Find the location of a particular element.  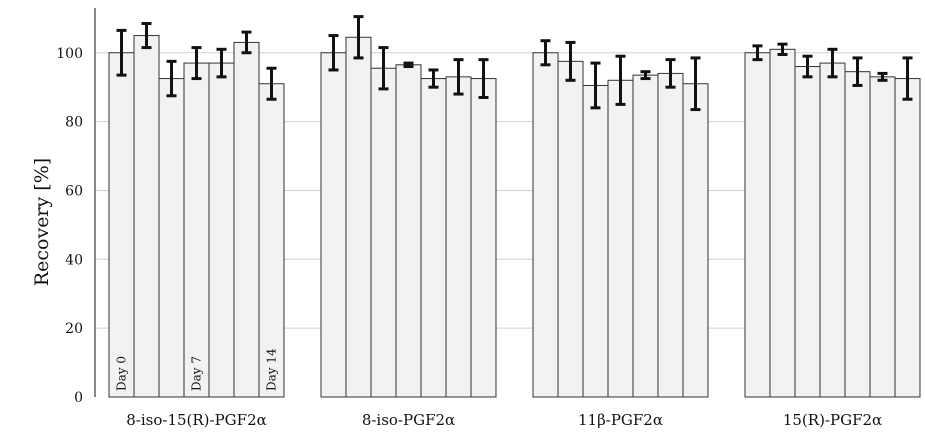

y-tick-label: 100 is located at coordinates (69, 54).